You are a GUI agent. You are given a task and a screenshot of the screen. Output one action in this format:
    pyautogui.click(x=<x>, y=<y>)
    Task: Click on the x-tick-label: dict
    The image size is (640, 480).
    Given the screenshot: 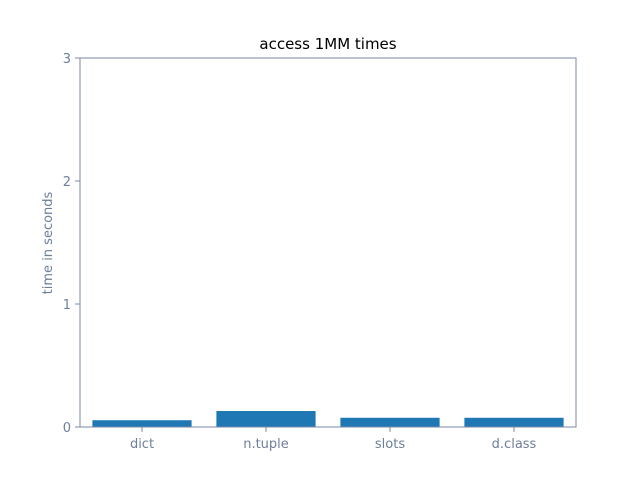 What is the action you would take?
    pyautogui.click(x=142, y=444)
    